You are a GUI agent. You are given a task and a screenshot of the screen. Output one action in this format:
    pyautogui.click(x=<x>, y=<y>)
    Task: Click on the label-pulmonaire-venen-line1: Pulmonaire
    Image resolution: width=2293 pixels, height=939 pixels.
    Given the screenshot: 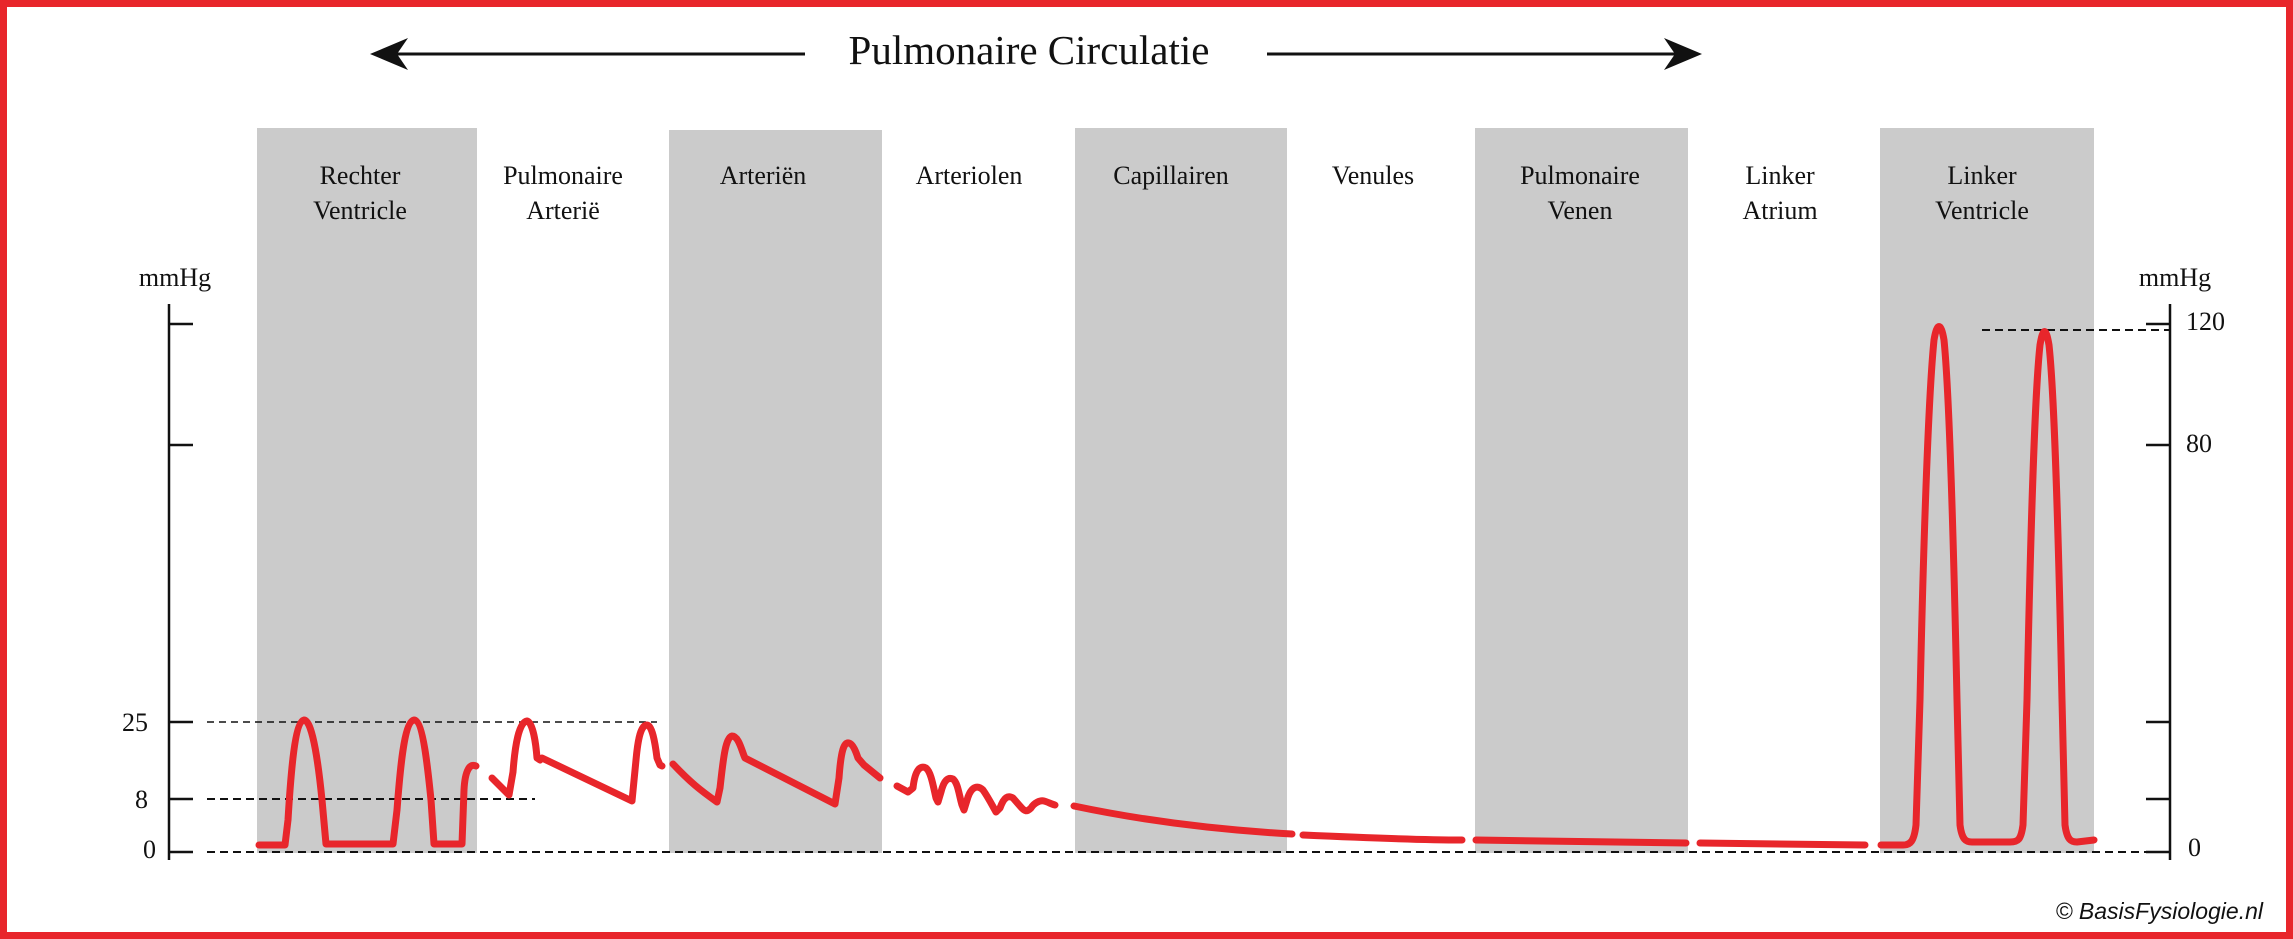 What is the action you would take?
    pyautogui.click(x=1580, y=175)
    